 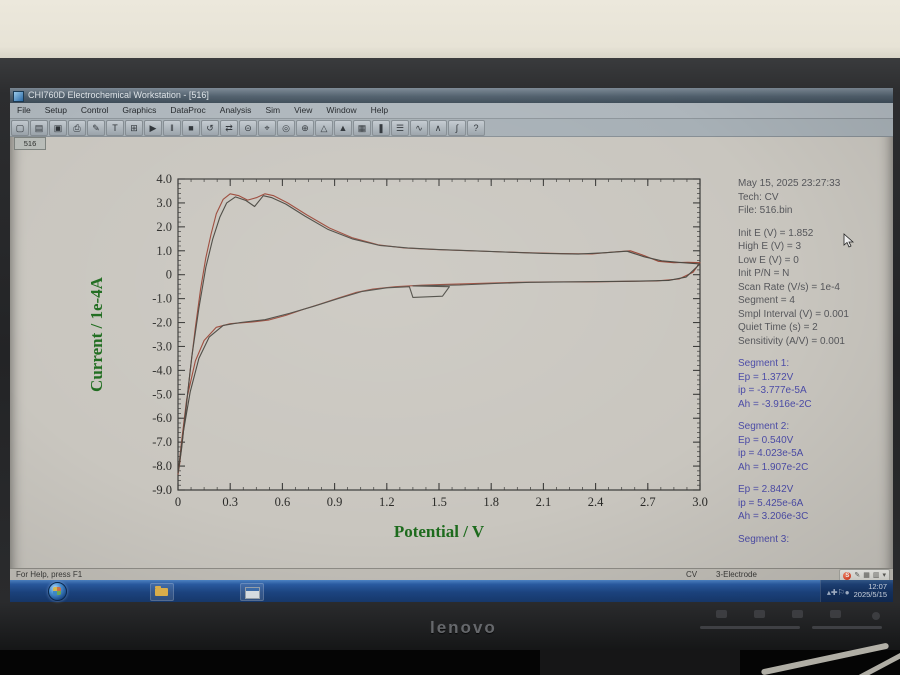 What do you see at coordinates (773, 467) in the screenshot?
I see `segment-line: Ah = 1.907e-2C` at bounding box center [773, 467].